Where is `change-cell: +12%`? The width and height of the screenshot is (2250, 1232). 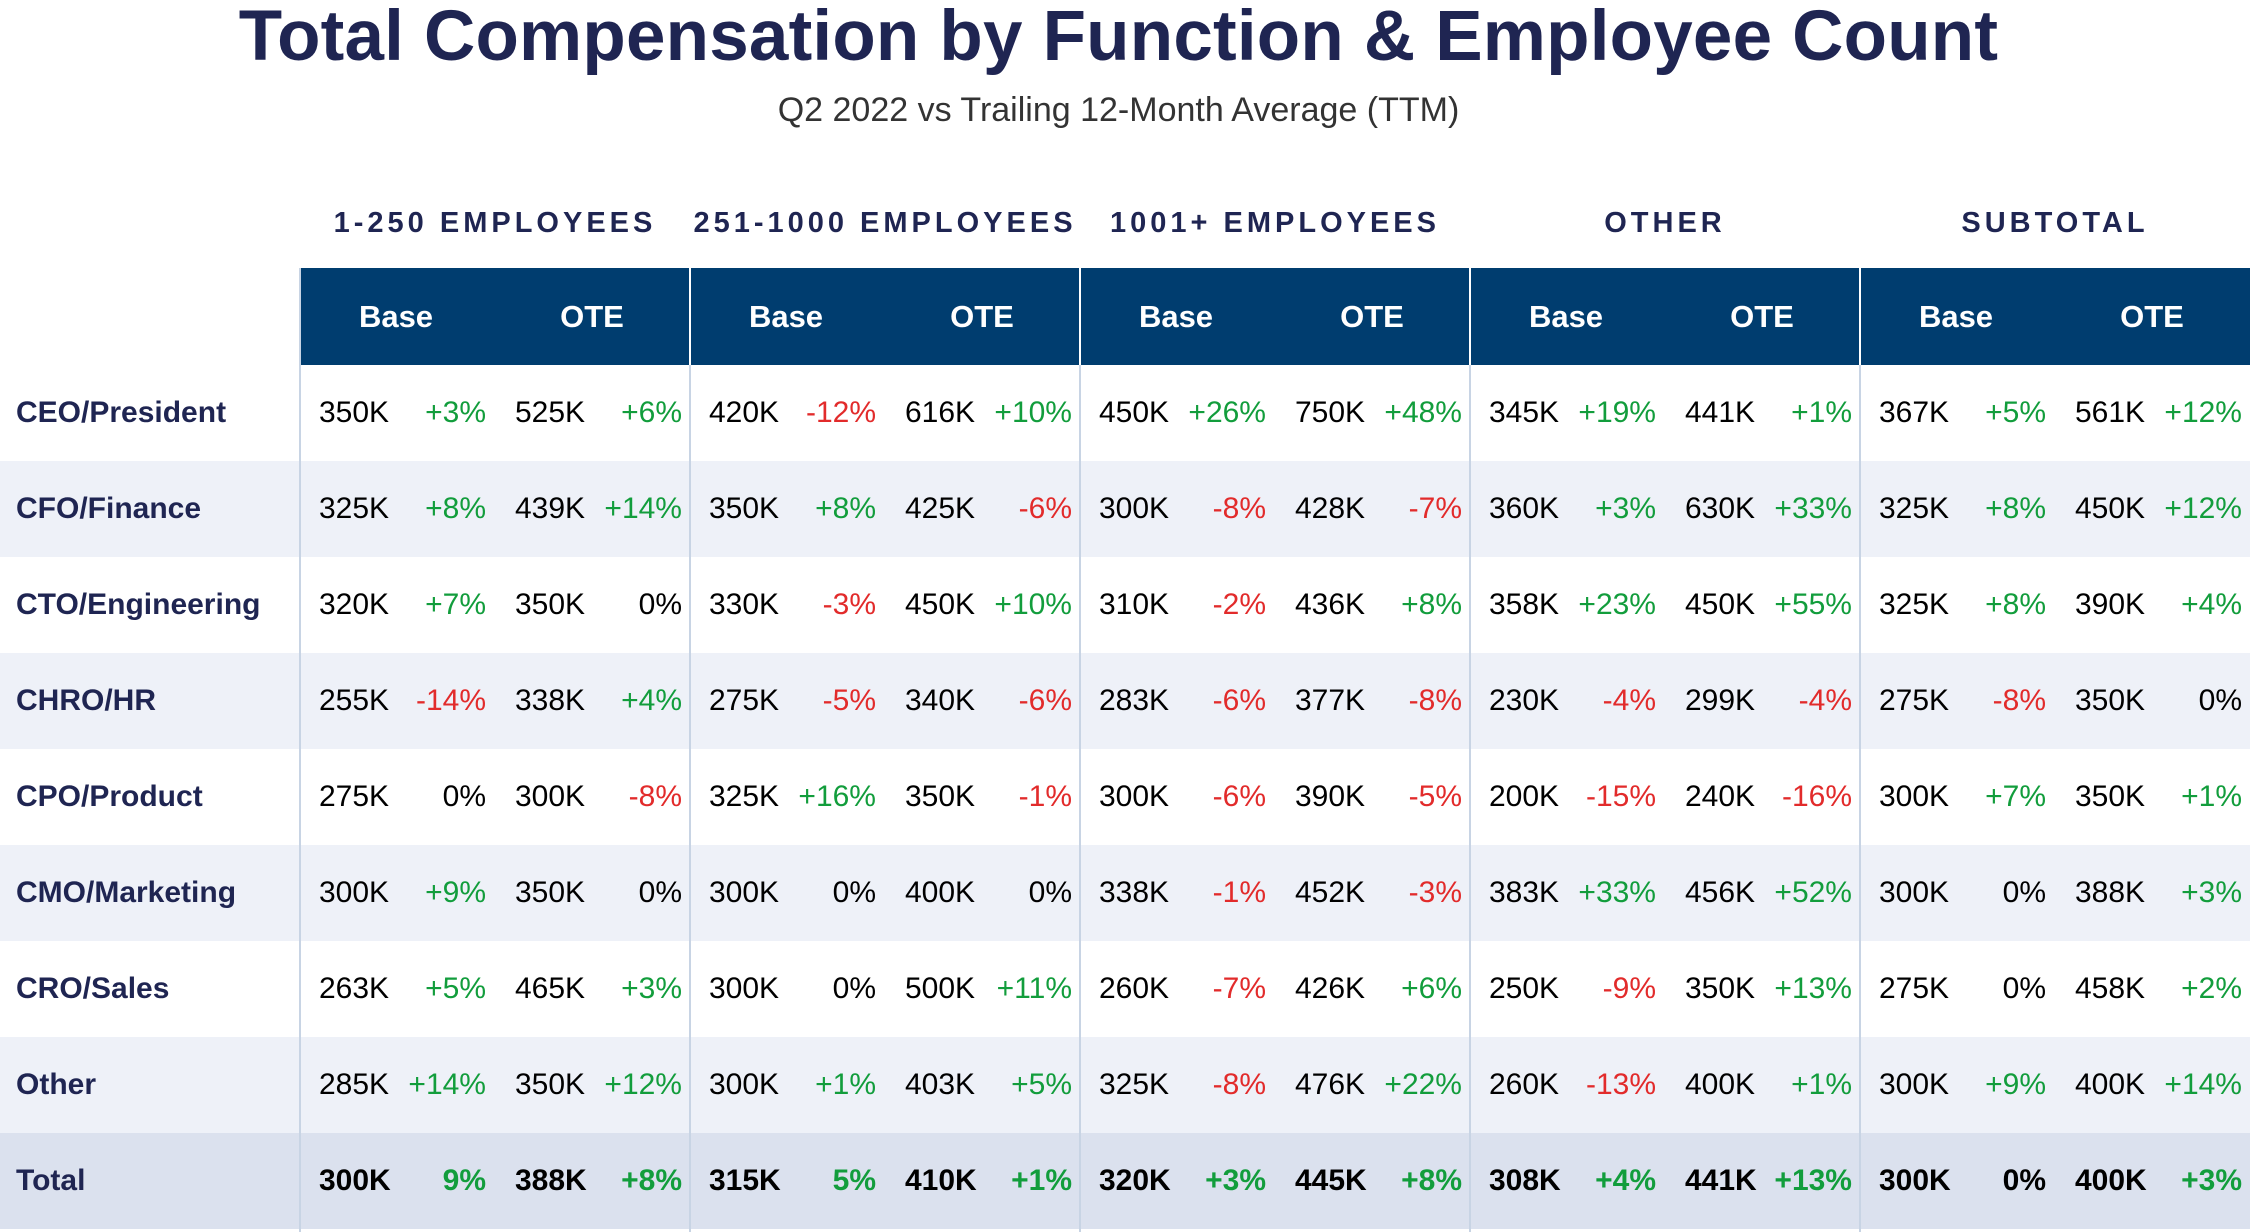
change-cell: +12% is located at coordinates (2203, 508).